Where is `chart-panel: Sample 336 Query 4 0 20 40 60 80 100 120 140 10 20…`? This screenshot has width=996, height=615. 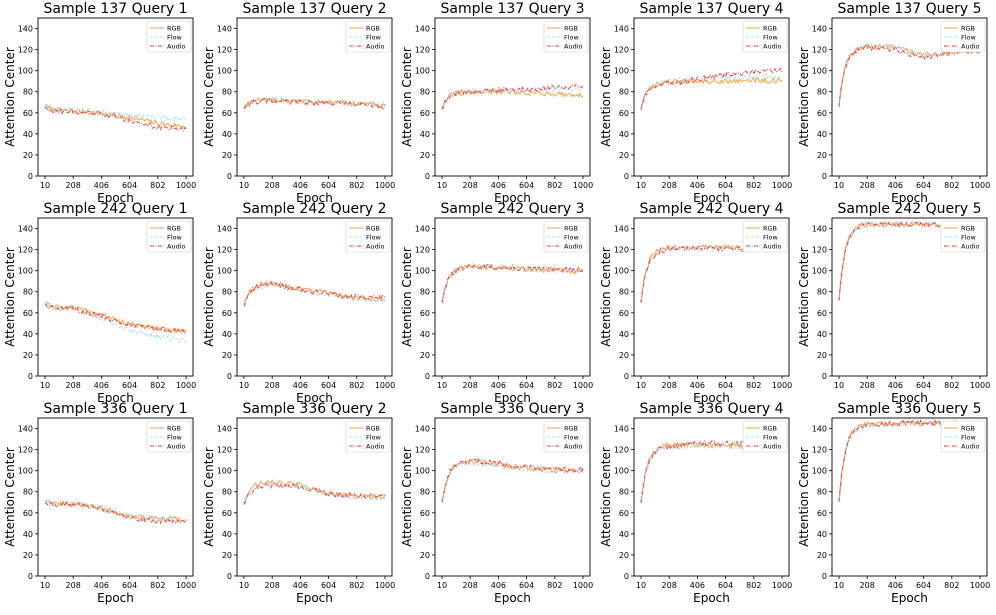 chart-panel: Sample 336 Query 4 0 20 40 60 80 100 120 140 10 20… is located at coordinates (695, 503).